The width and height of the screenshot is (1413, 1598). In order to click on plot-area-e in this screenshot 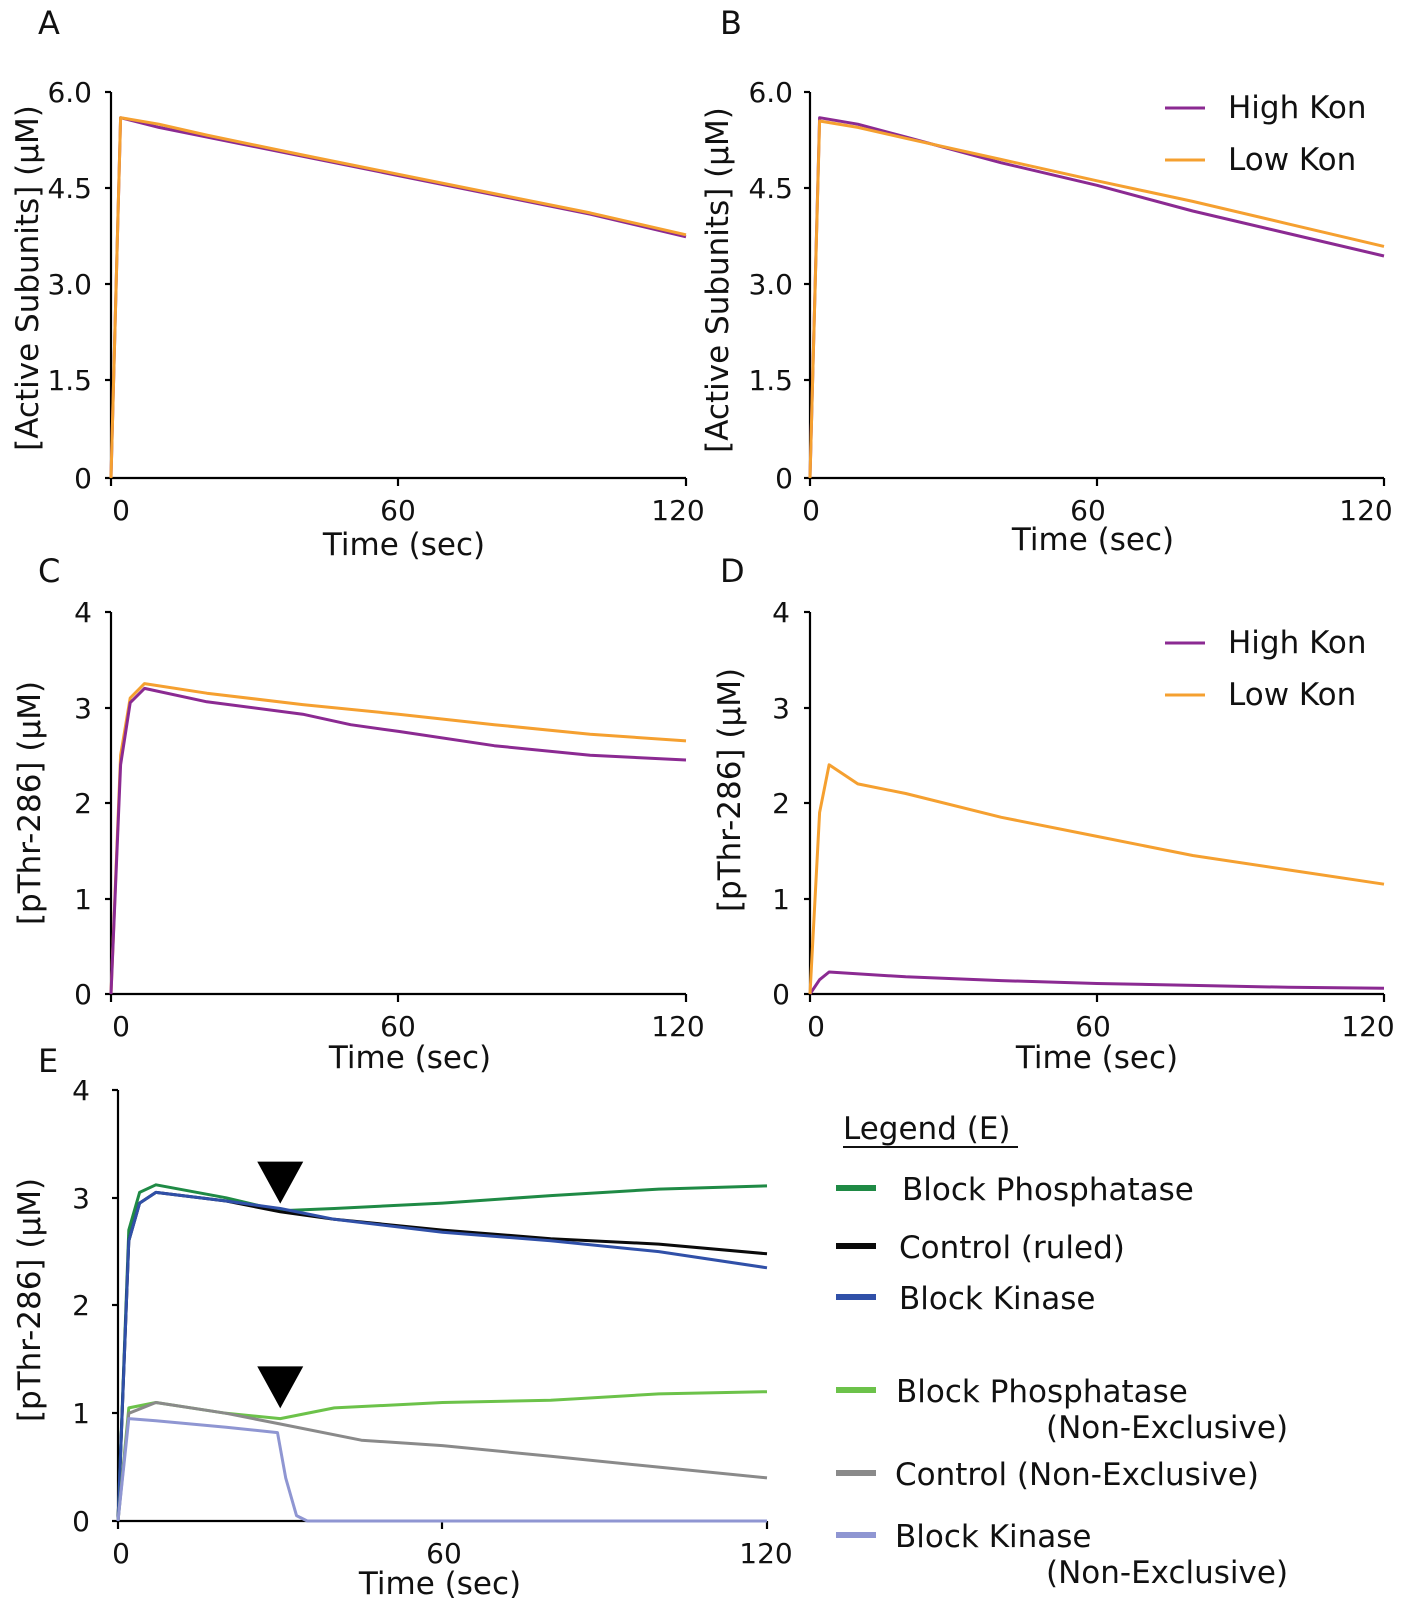, I will do `click(442, 1342)`.